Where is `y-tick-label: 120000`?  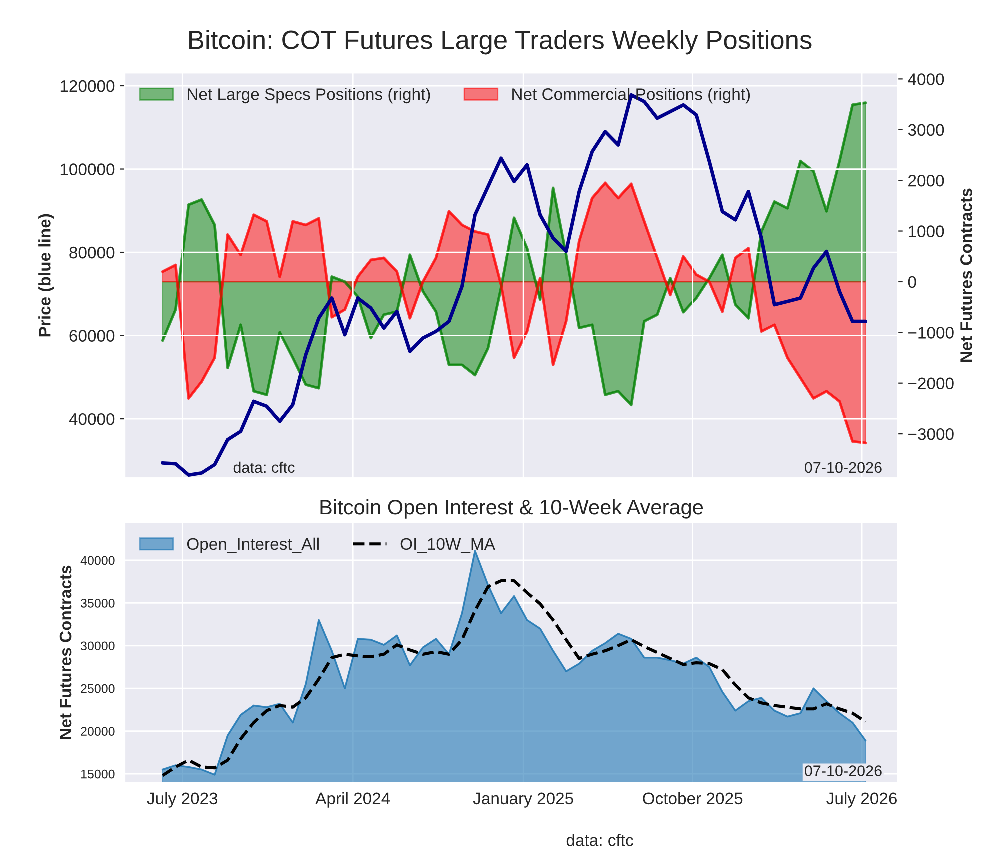 y-tick-label: 120000 is located at coordinates (87, 86).